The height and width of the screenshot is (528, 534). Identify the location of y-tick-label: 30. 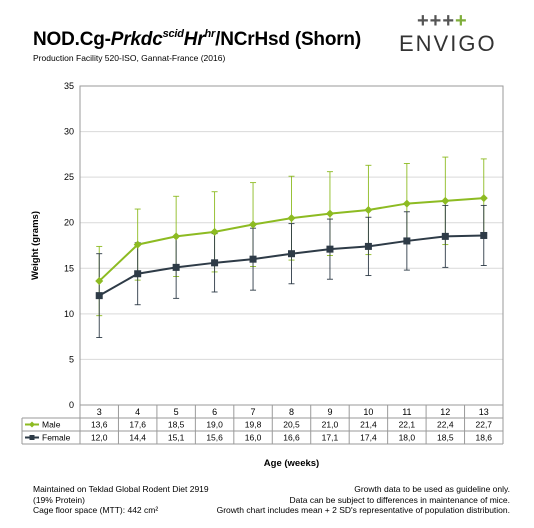
(69, 132).